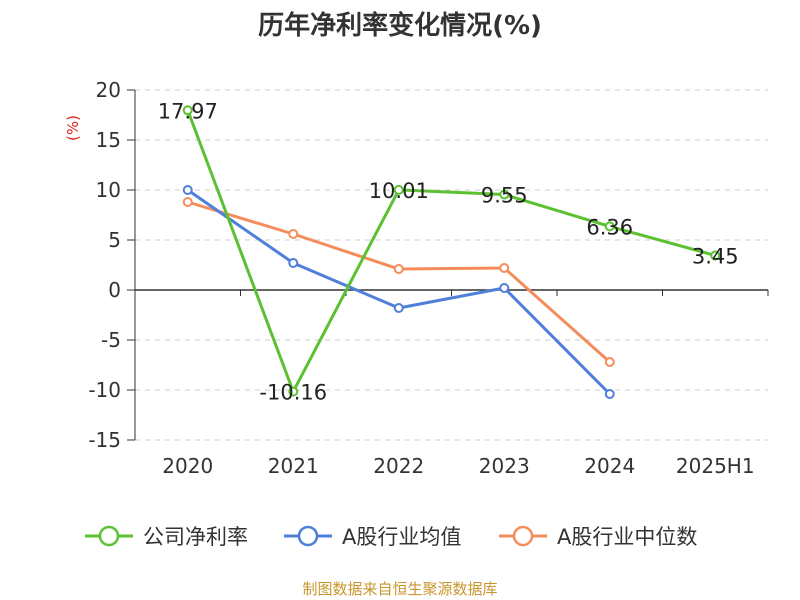  I want to click on source-note: 制图数据来自恒生聚源数据库, so click(399, 589).